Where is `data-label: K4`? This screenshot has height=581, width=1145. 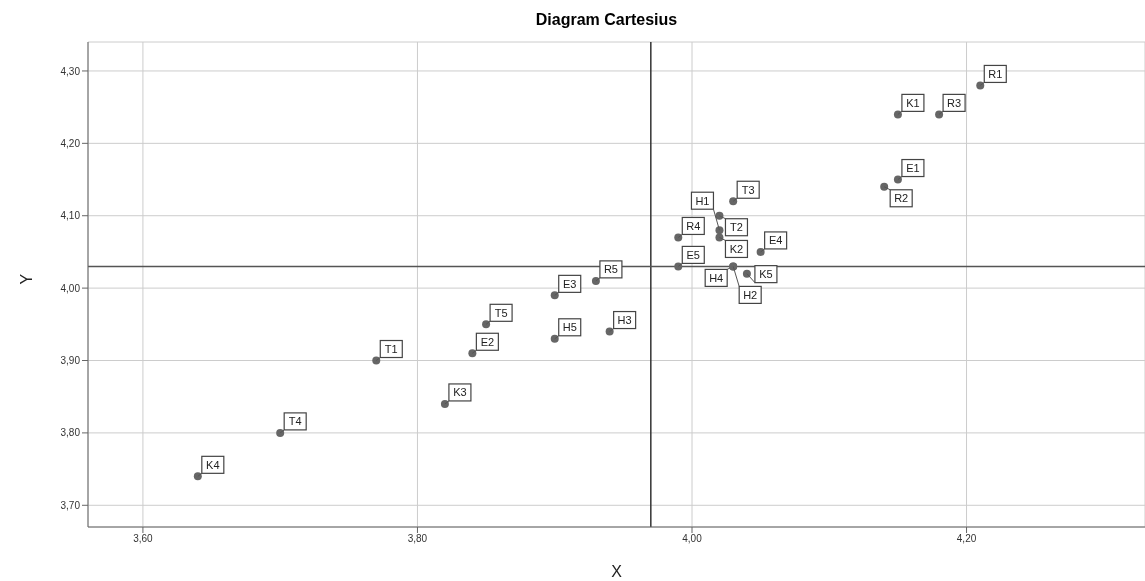 data-label: K4 is located at coordinates (213, 464).